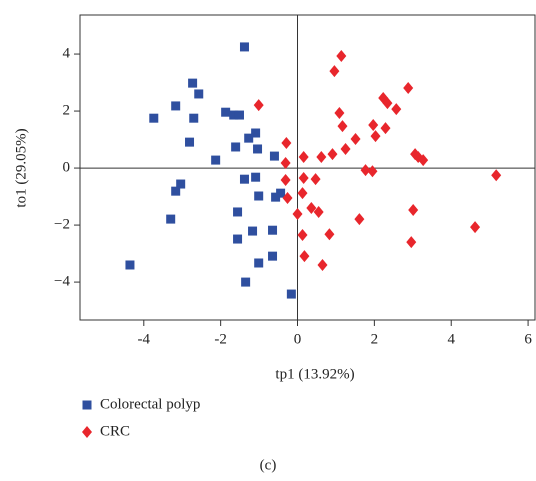  What do you see at coordinates (62, 225) in the screenshot?
I see `y-tick-label: −2` at bounding box center [62, 225].